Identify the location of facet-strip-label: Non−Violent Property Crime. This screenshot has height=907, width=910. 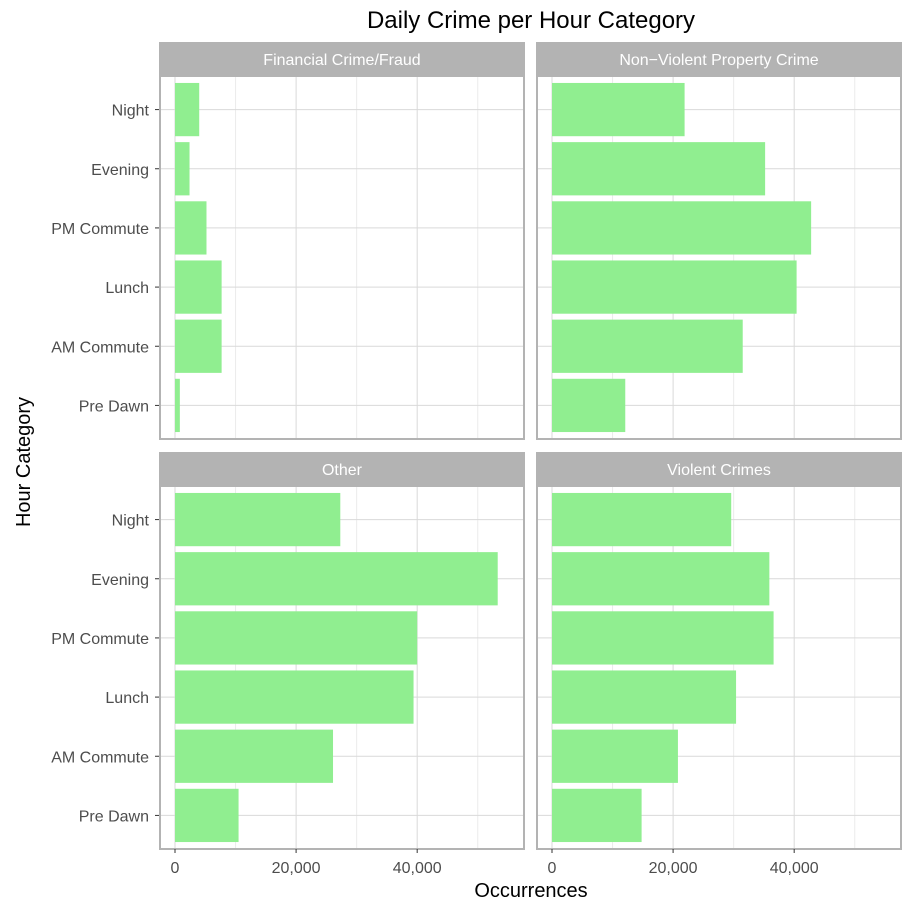
(718, 60).